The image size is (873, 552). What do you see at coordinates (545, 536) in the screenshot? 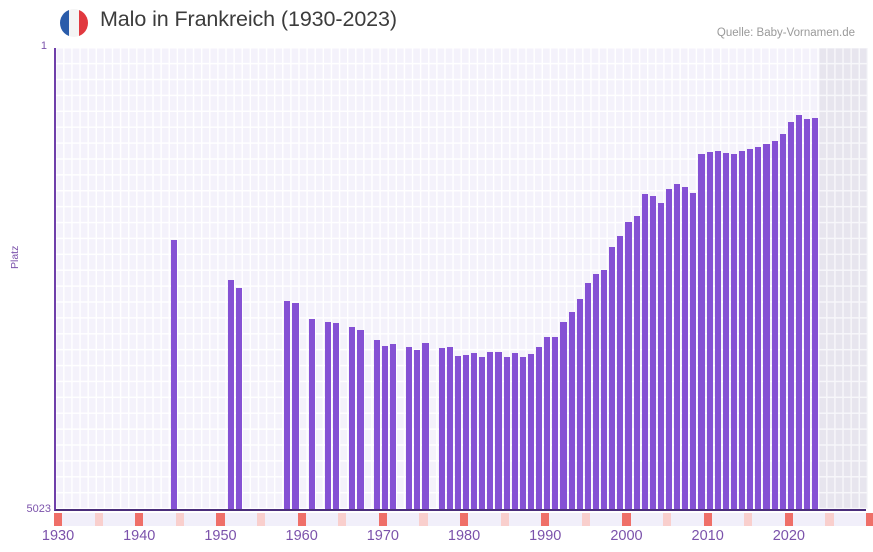
I see `x-axis-tick-label: 1990` at bounding box center [545, 536].